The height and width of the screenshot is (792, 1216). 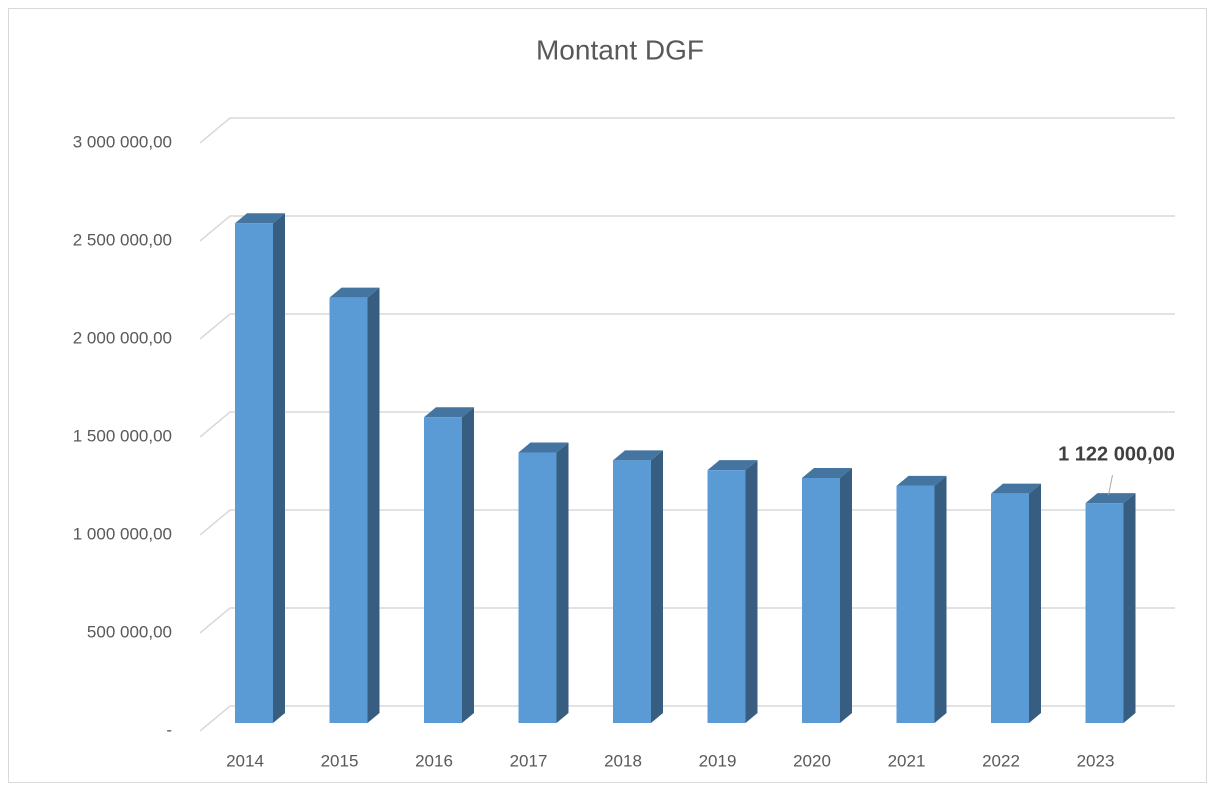 I want to click on y-tick-label: 500 000,00, so click(x=129, y=631).